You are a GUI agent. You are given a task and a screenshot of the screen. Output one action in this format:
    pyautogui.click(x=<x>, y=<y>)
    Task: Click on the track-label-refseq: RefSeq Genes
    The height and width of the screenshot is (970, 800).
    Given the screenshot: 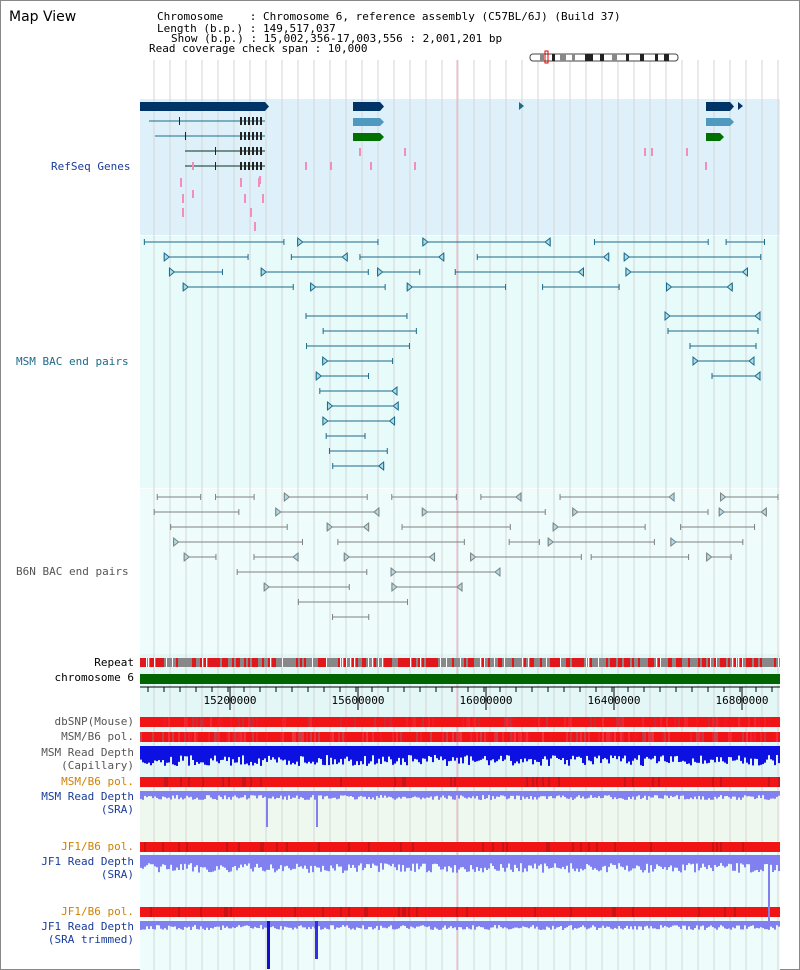 What is the action you would take?
    pyautogui.click(x=91, y=166)
    